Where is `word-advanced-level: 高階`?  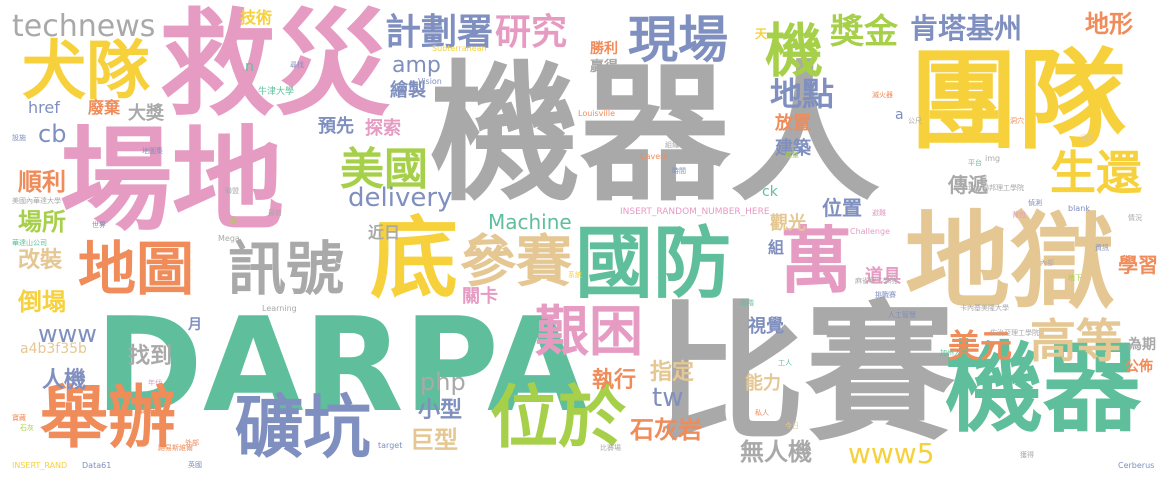 word-advanced-level: 高階 is located at coordinates (747, 303).